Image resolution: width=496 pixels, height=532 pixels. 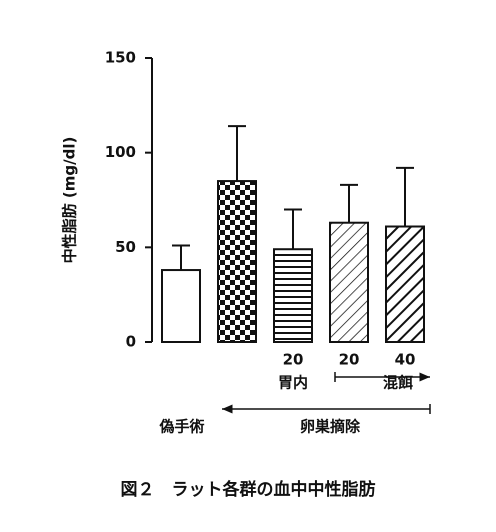 What do you see at coordinates (330, 427) in the screenshot?
I see `group-label: 卵巣摘除` at bounding box center [330, 427].